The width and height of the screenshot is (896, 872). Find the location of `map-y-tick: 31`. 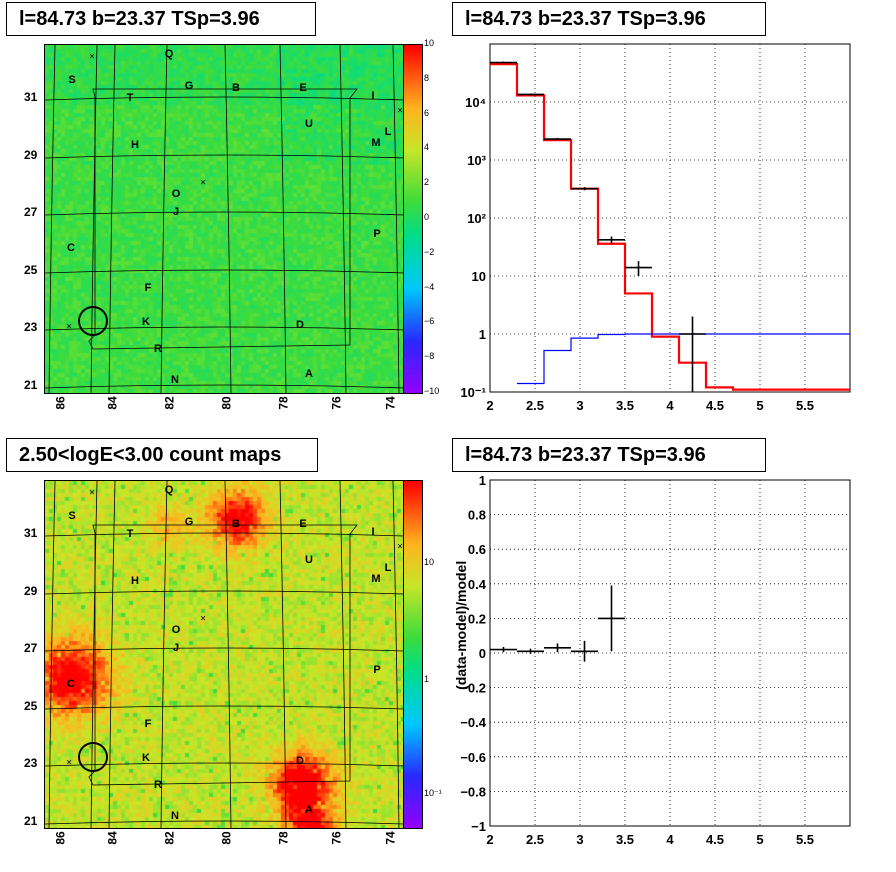

map-y-tick: 31 is located at coordinates (31, 533).